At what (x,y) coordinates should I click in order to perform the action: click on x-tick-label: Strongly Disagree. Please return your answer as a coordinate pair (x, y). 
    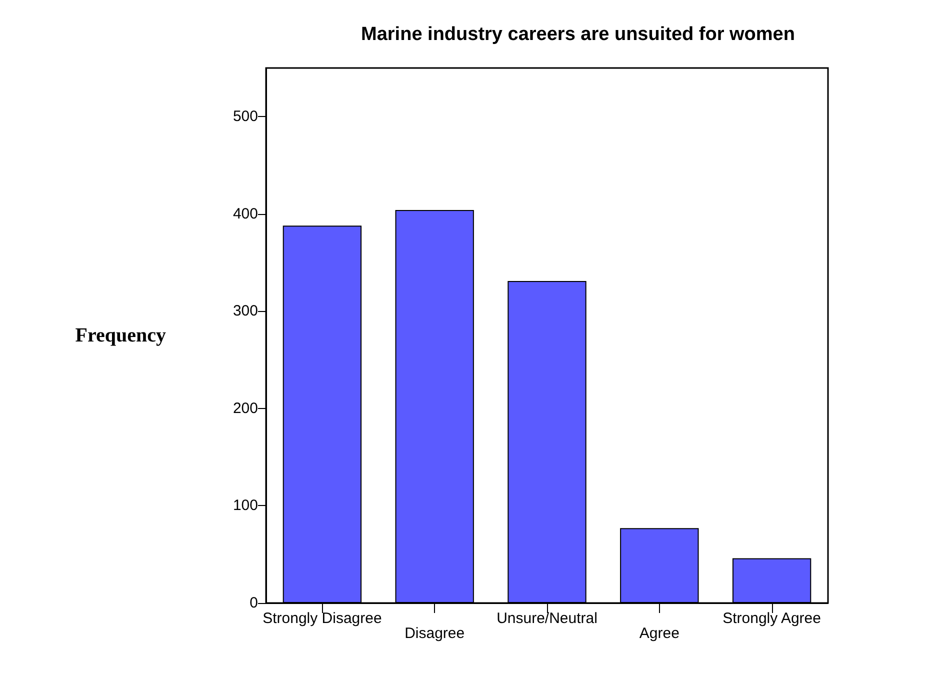
    Looking at the image, I should click on (322, 618).